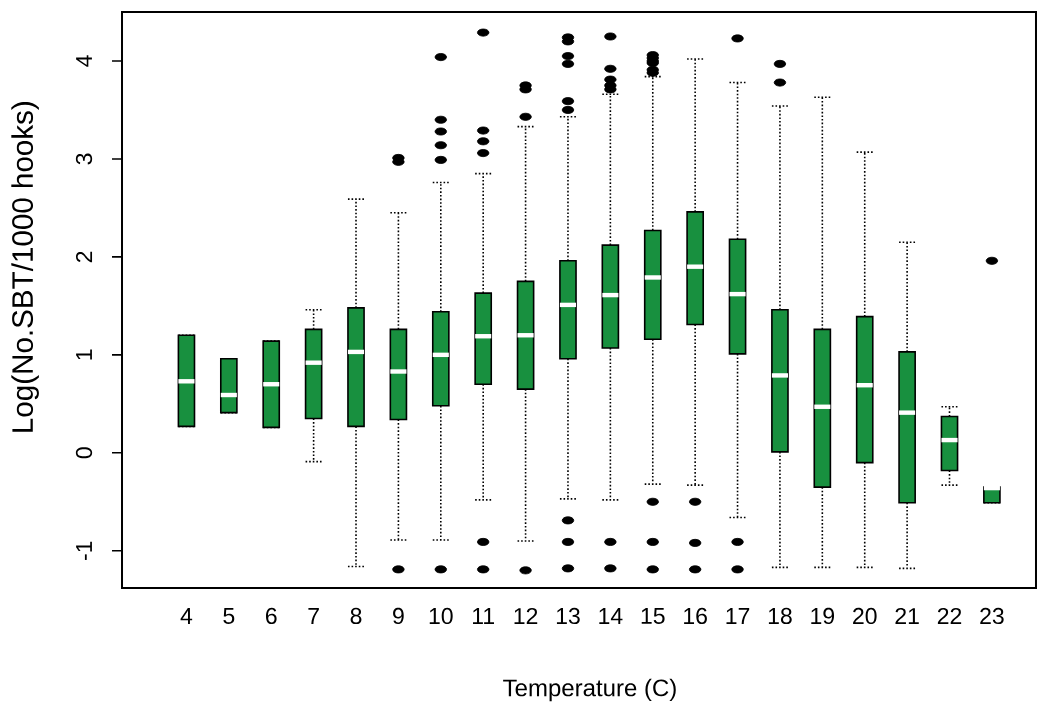 The height and width of the screenshot is (708, 1041). What do you see at coordinates (84, 257) in the screenshot?
I see `y-tick-label: 2` at bounding box center [84, 257].